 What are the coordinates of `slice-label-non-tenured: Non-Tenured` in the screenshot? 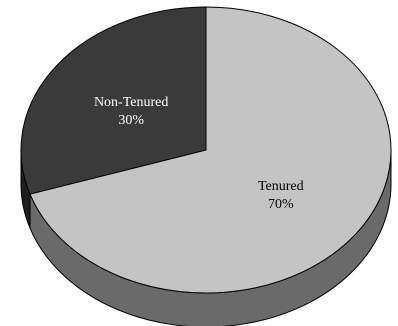 It's located at (131, 102).